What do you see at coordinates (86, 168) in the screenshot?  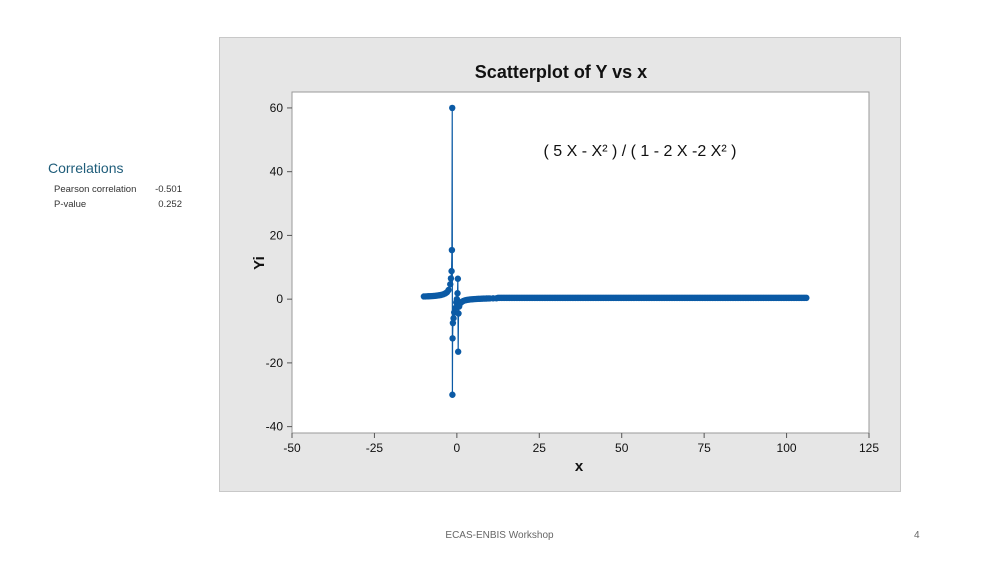 I see `correlations-title: Correlations` at bounding box center [86, 168].